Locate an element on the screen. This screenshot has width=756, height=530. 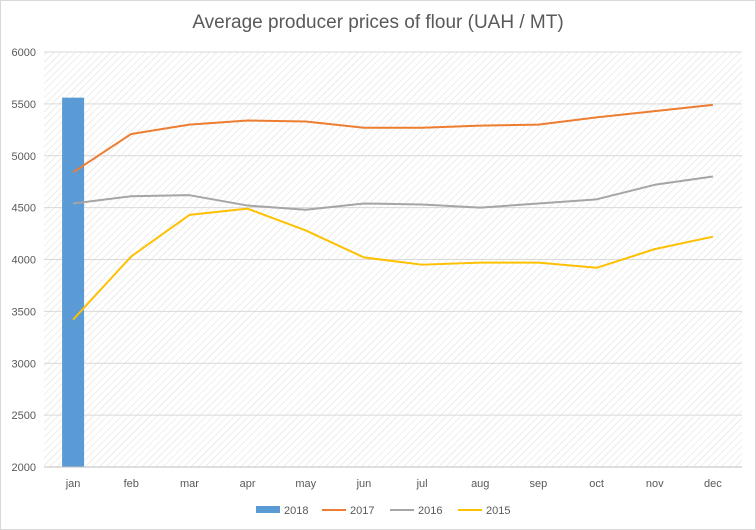
x-tick-label: nov is located at coordinates (655, 484).